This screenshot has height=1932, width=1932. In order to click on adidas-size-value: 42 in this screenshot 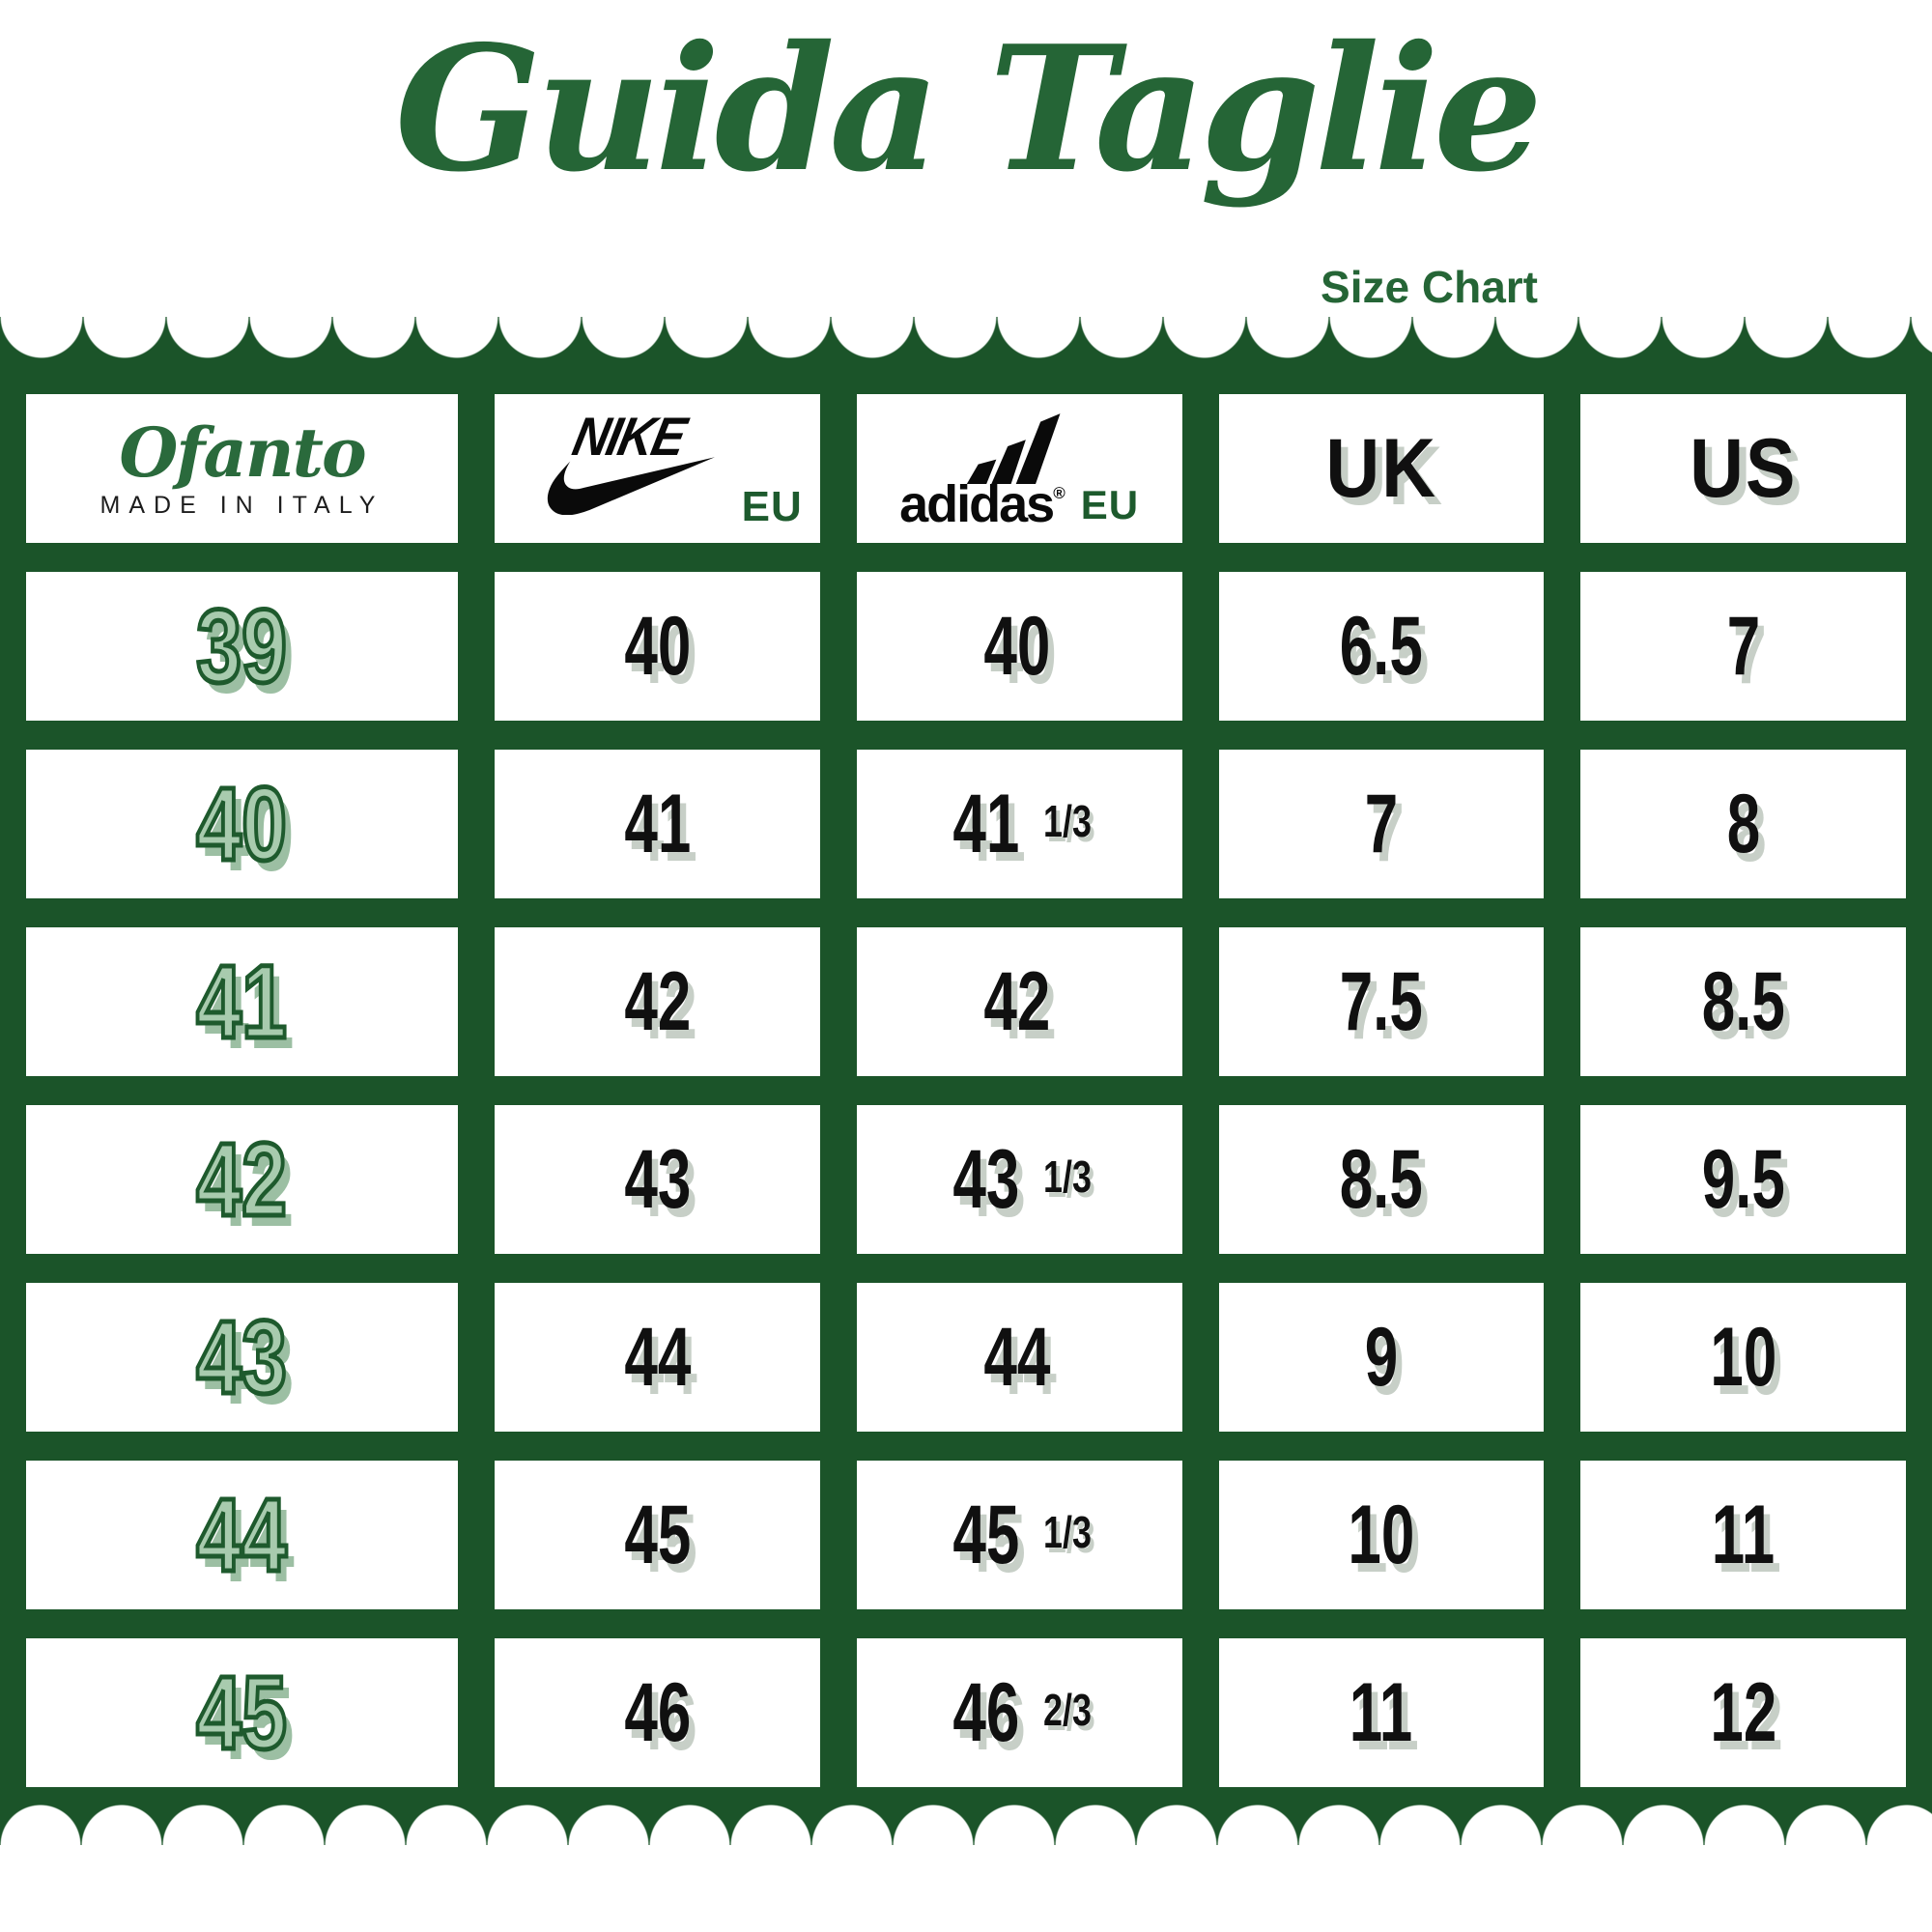, I will do `click(1017, 1002)`.